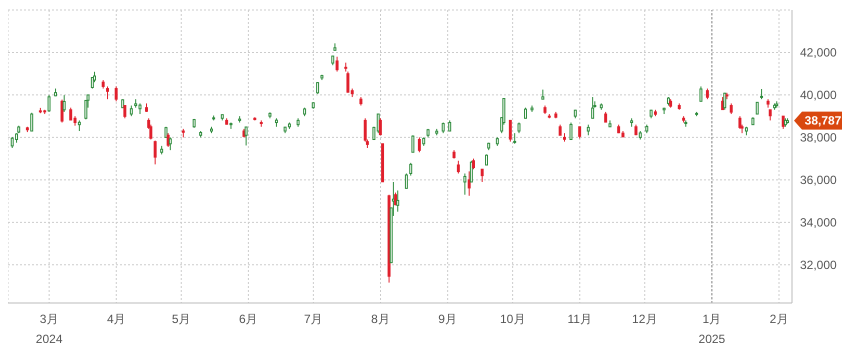 This screenshot has width=850, height=345. What do you see at coordinates (116, 319) in the screenshot?
I see `x-tick-label: 4月` at bounding box center [116, 319].